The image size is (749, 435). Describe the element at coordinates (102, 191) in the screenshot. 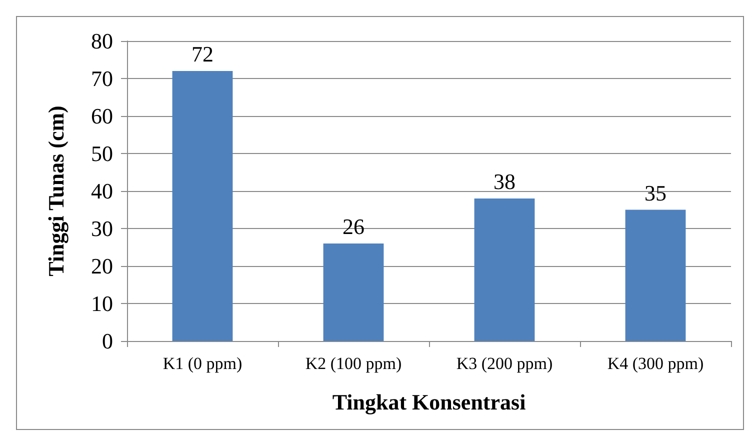

I see `y-tick-label: 40` at that location.